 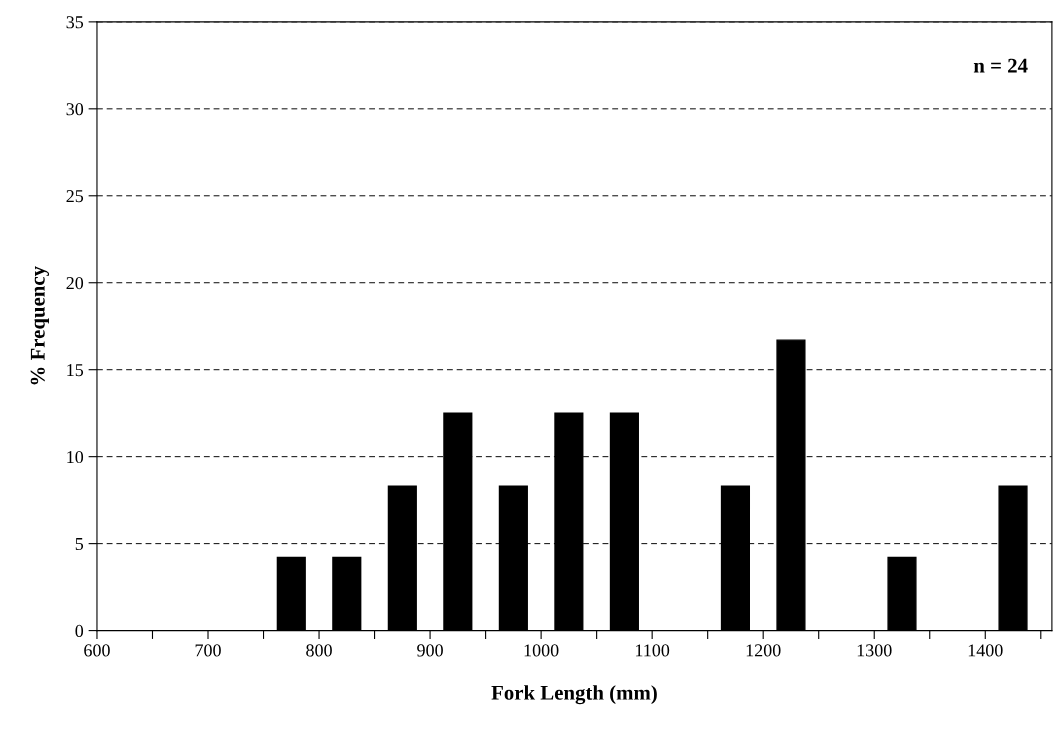 What do you see at coordinates (985, 650) in the screenshot?
I see `x-tick-label: 1400` at bounding box center [985, 650].